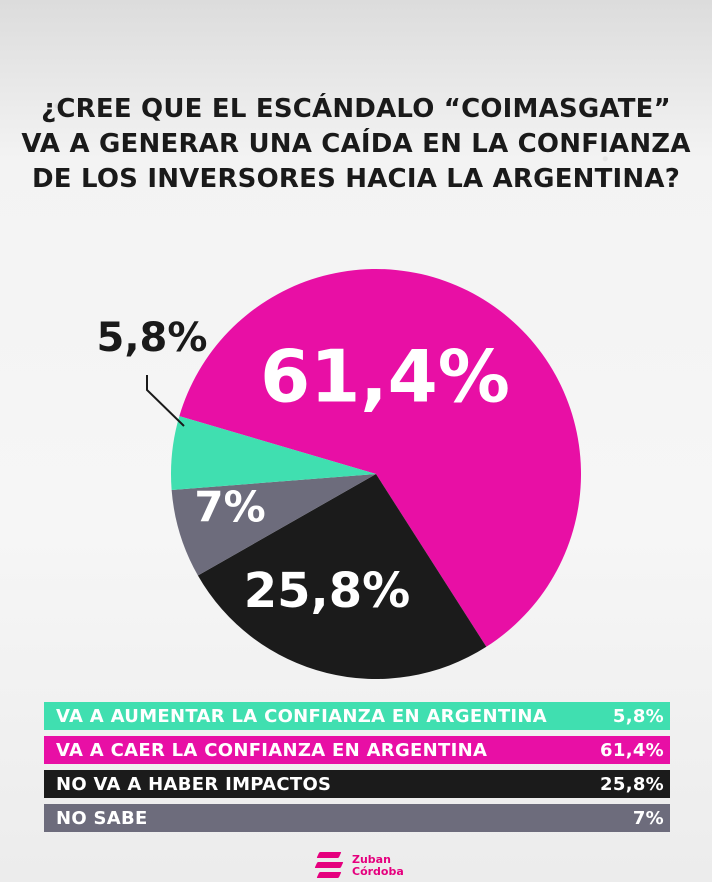 This screenshot has width=712, height=882. I want to click on legend-row-no-impactos: NO VA A HABER IMPACTOS 25,8%, so click(357, 784).